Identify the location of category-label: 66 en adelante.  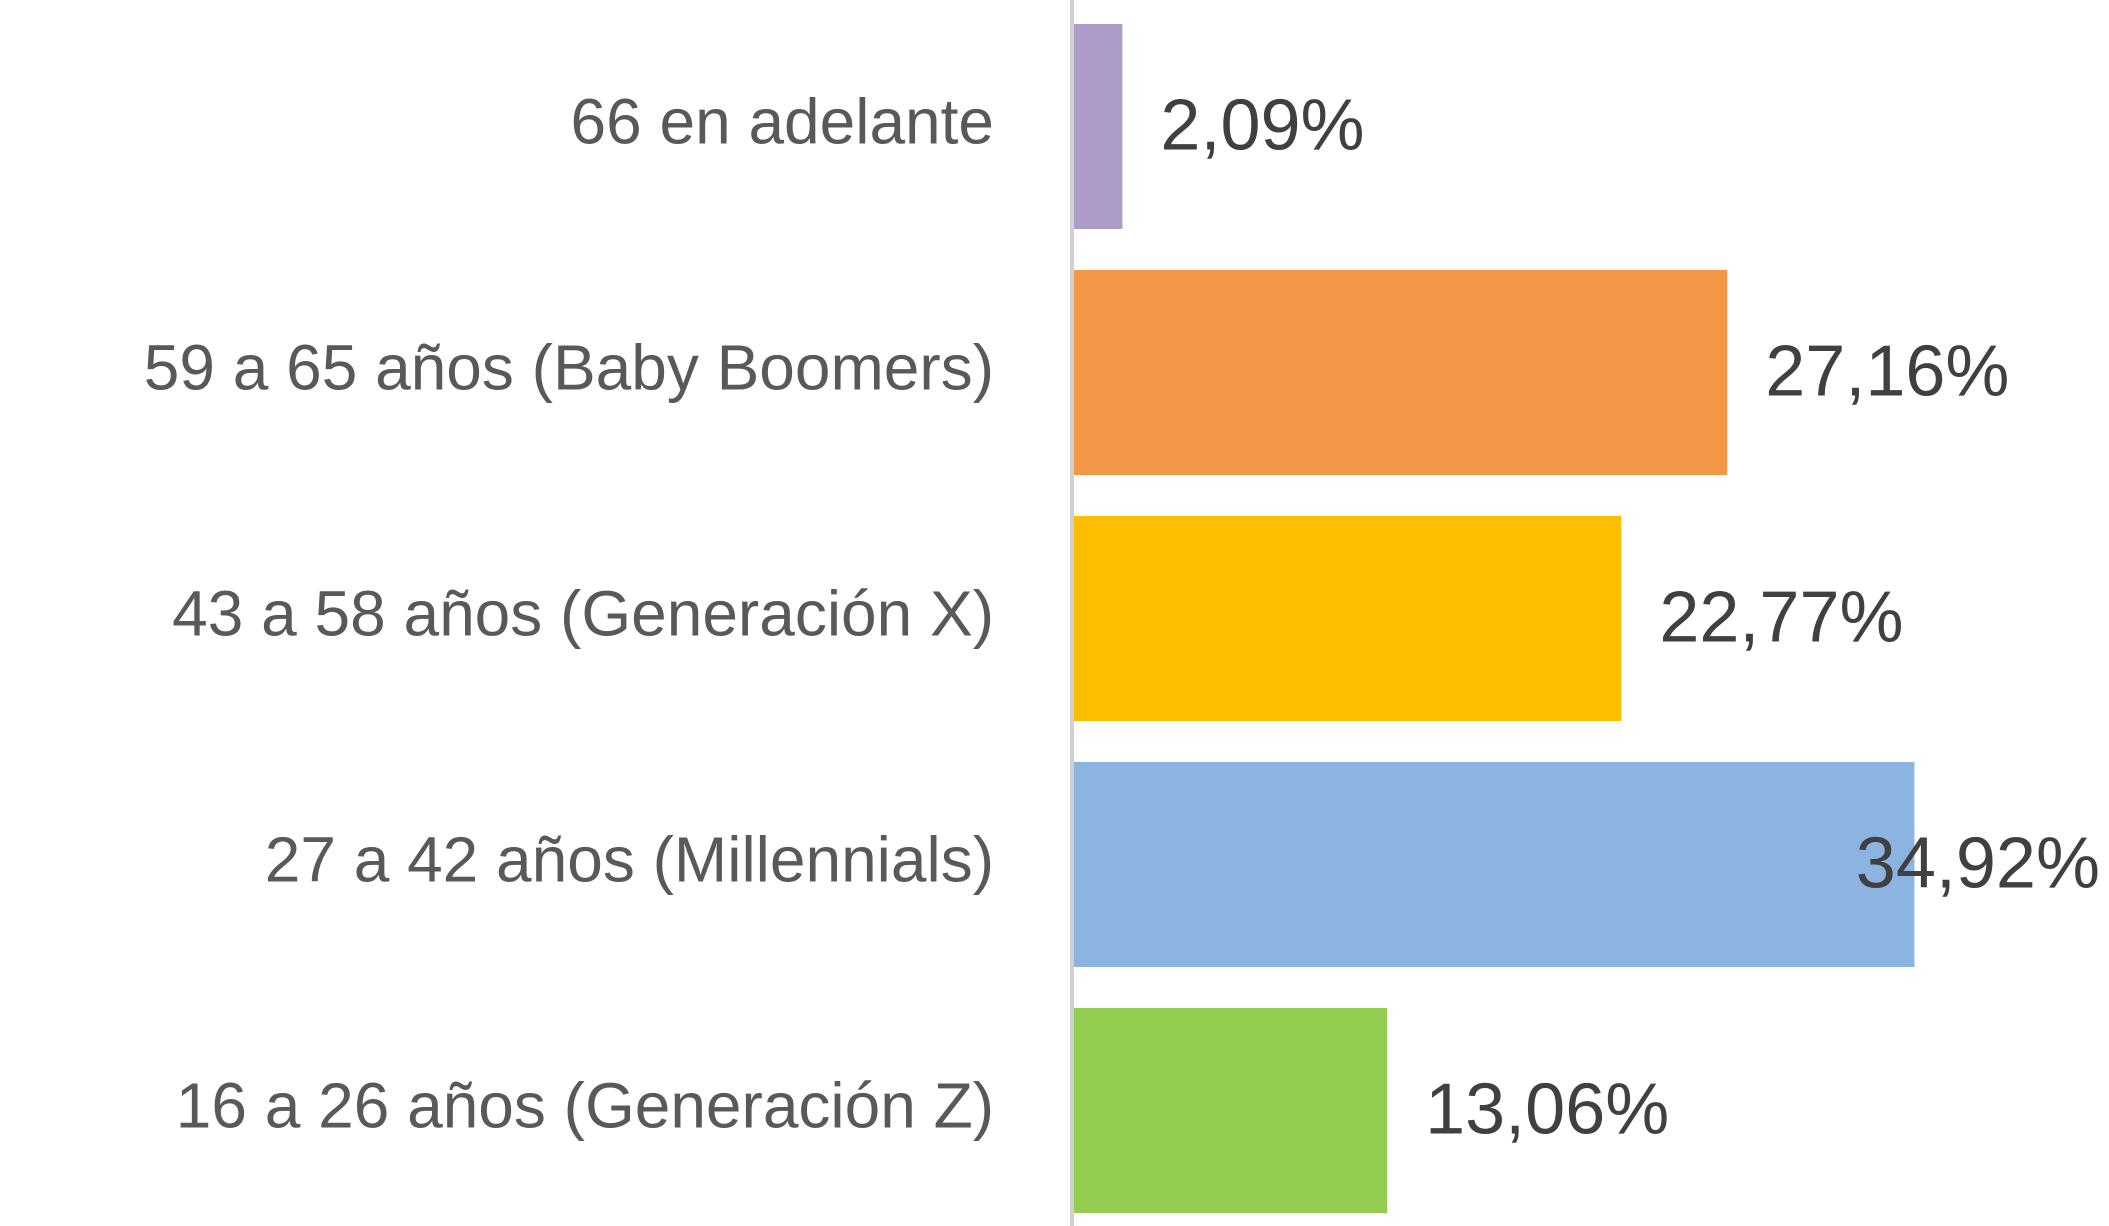
(783, 121).